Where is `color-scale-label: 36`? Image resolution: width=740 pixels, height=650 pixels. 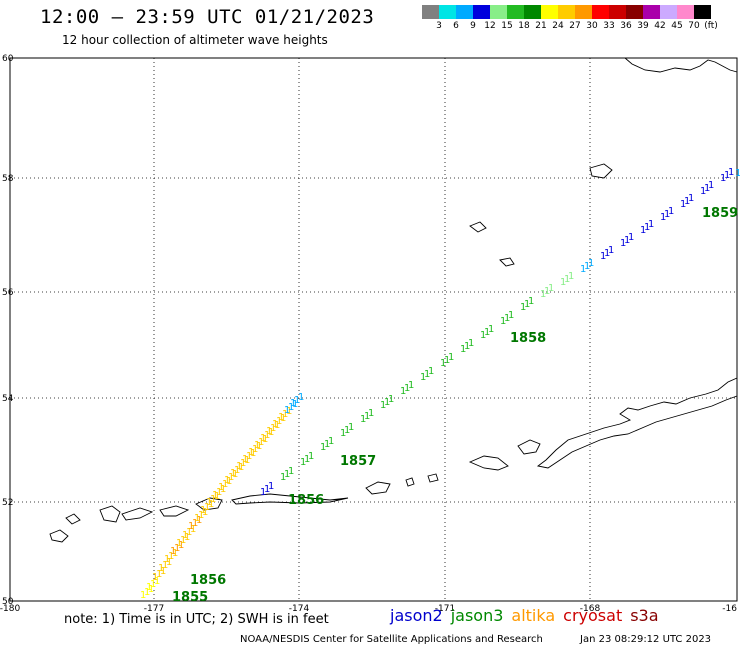
color-scale-label: 36 is located at coordinates (626, 26).